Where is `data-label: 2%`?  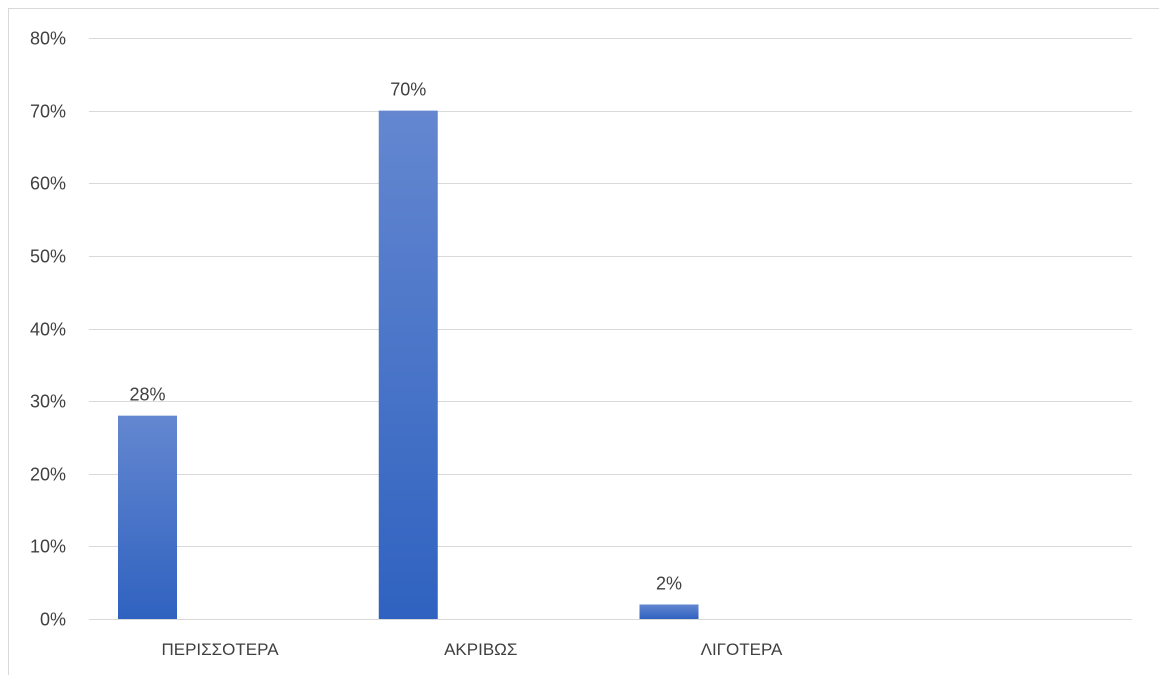
data-label: 2% is located at coordinates (669, 583).